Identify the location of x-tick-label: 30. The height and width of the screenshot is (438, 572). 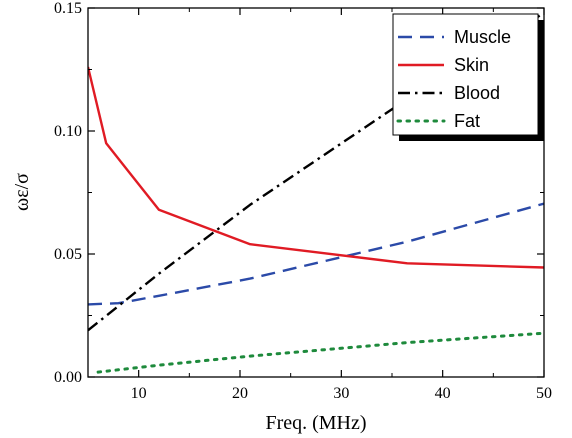
(341, 393).